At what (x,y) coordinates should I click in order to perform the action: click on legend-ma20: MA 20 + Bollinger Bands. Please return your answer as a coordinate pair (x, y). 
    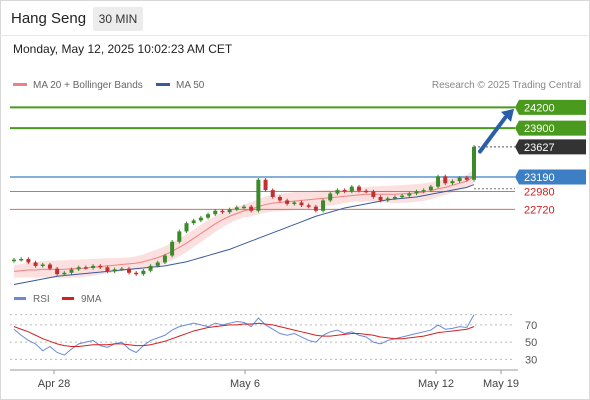
    Looking at the image, I should click on (78, 85).